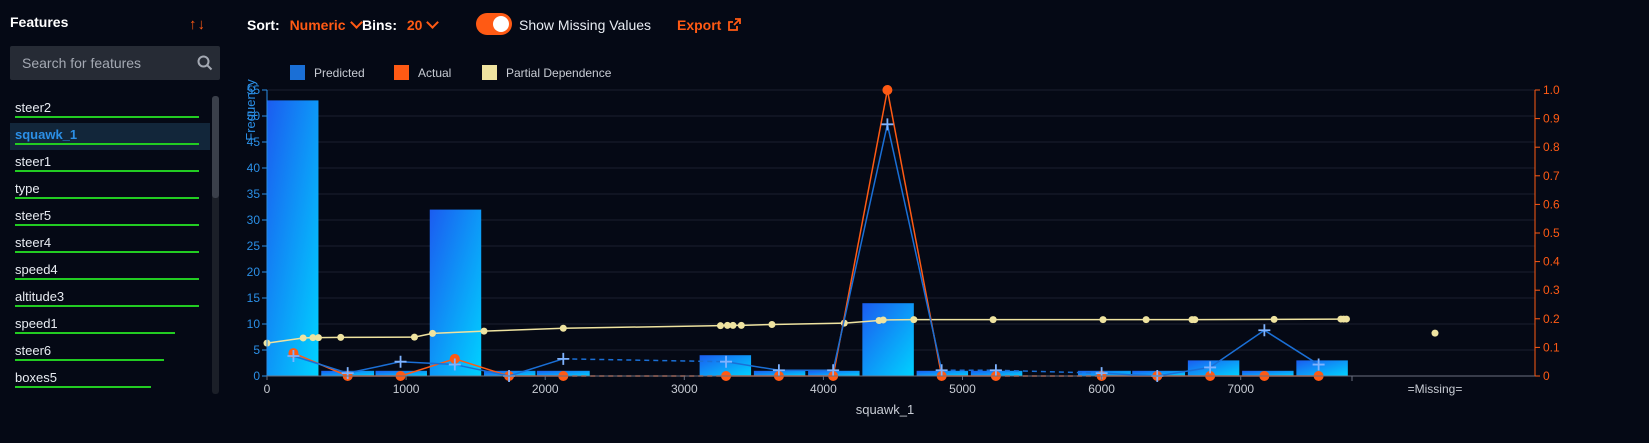  I want to click on missing-partial-dependence-point, so click(1435, 333).